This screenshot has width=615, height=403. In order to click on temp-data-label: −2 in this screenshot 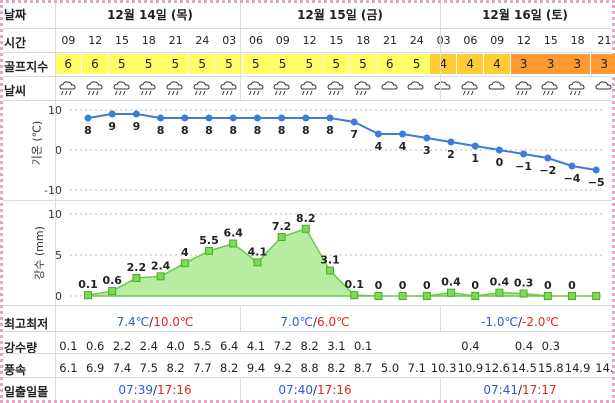, I will do `click(547, 170)`.